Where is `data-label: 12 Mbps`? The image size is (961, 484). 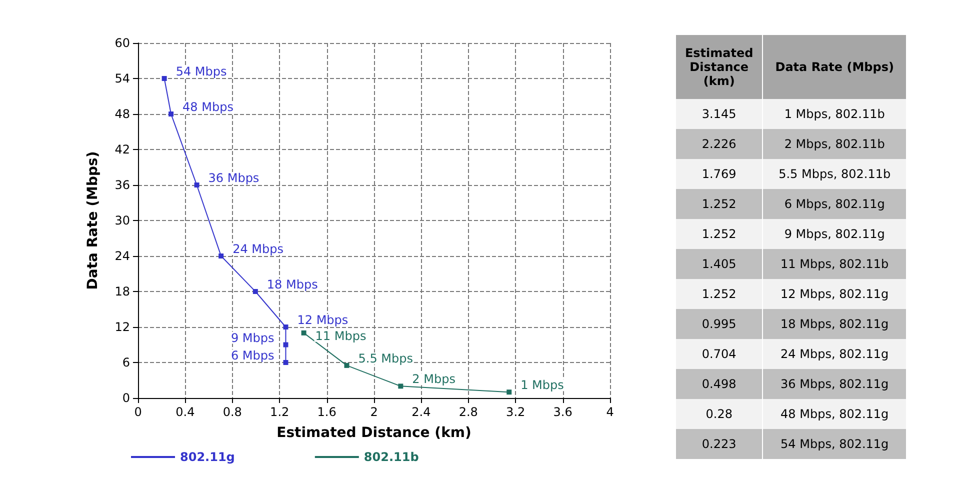 data-label: 12 Mbps is located at coordinates (322, 320).